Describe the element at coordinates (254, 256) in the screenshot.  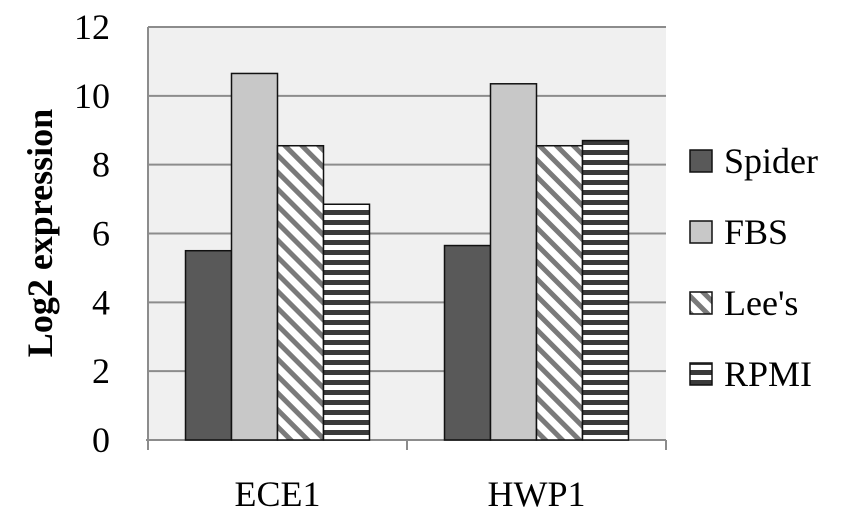
I see `bar-fbs-ece1` at that location.